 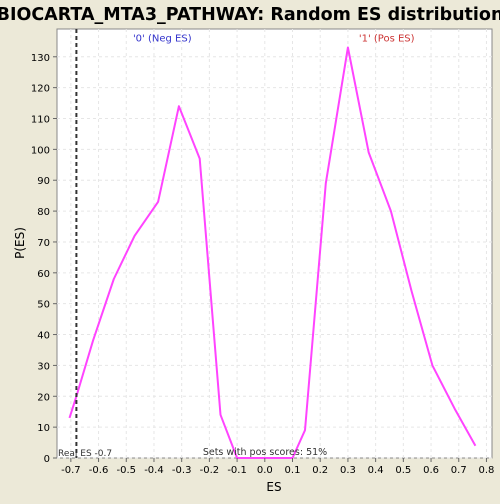 I want to click on x-tick-label: 0.3, so click(x=348, y=470).